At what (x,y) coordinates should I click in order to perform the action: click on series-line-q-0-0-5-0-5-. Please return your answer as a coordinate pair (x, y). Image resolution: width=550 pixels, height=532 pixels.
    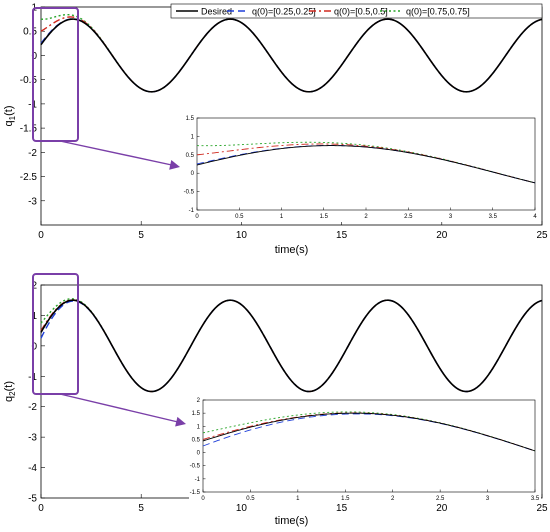
    Looking at the image, I should click on (291, 54).